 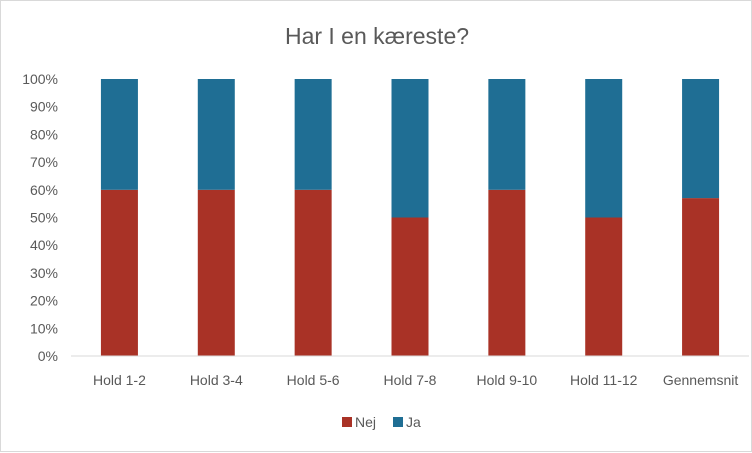 I want to click on x-tick-label: Hold 1-2, so click(x=119, y=380).